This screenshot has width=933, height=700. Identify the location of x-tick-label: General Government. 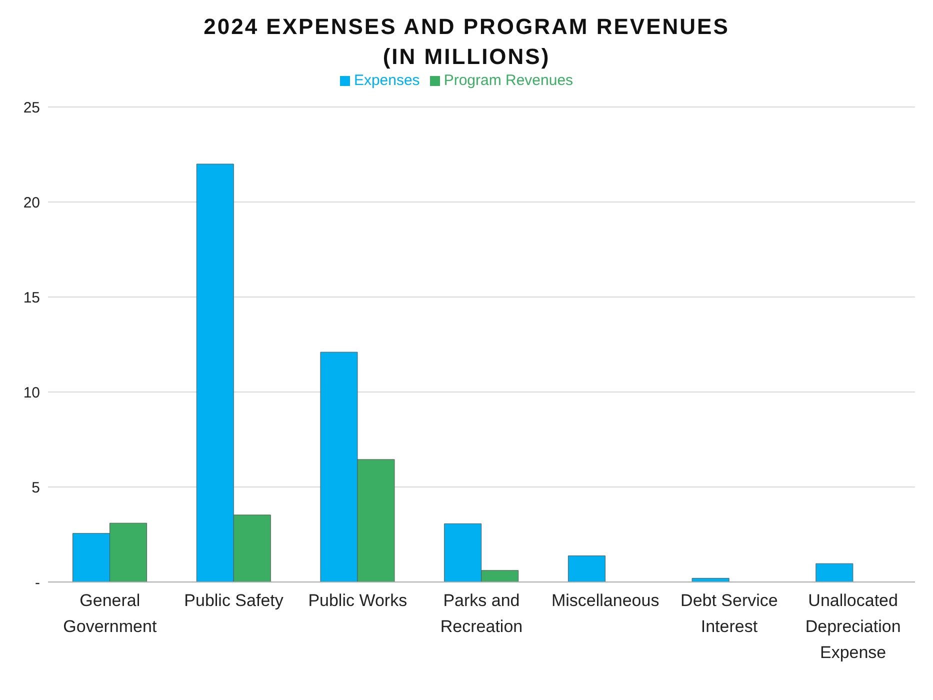
(110, 613).